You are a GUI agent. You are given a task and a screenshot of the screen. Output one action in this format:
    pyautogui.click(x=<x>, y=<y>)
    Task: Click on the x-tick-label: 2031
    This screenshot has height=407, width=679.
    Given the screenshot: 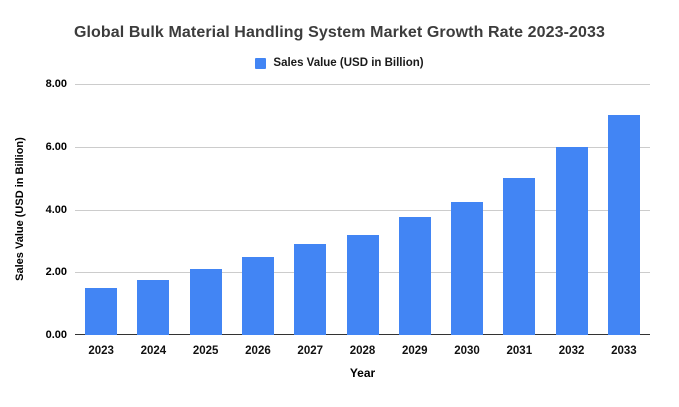 What is the action you would take?
    pyautogui.click(x=519, y=351)
    